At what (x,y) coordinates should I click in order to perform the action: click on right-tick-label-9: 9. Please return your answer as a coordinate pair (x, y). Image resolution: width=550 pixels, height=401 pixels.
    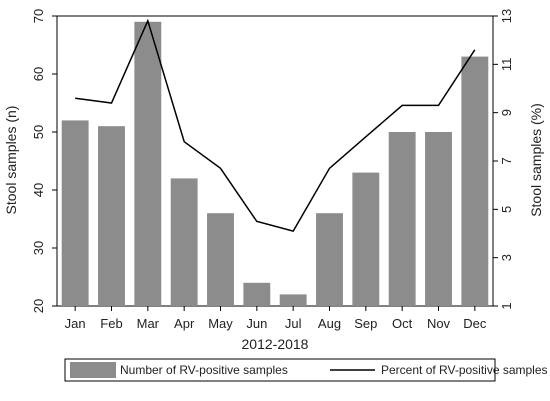
    Looking at the image, I should click on (506, 112).